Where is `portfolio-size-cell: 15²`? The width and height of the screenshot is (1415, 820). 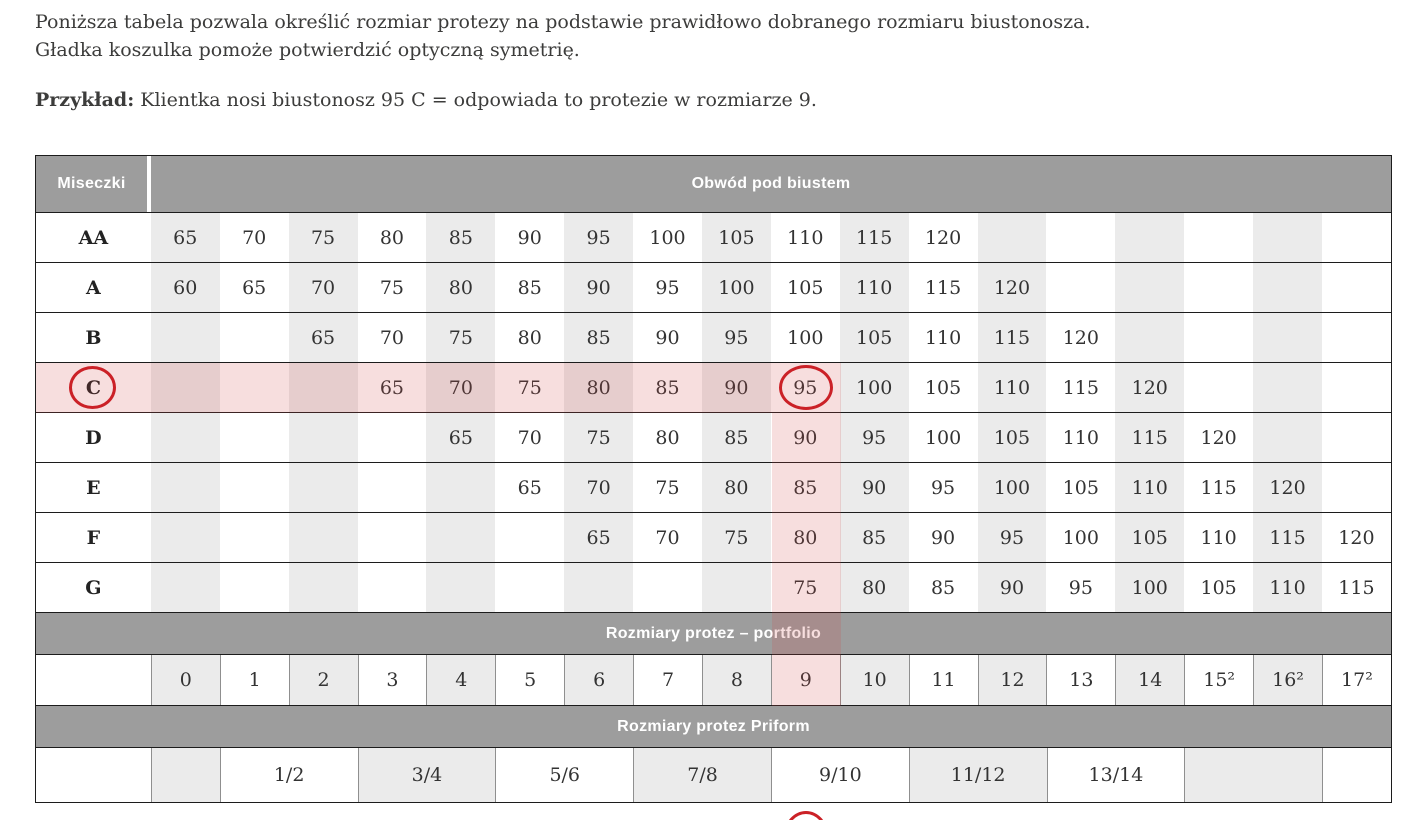
portfolio-size-cell: 15² is located at coordinates (1218, 680).